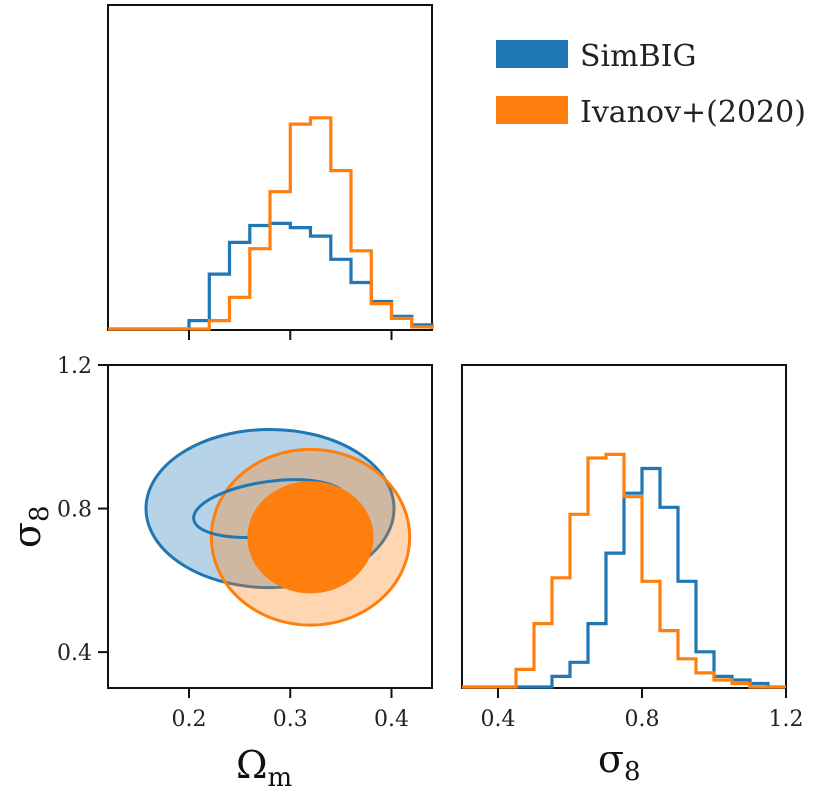 This screenshot has height=792, width=828. I want to click on contour-68-ivanov-2020-, so click(310, 537).